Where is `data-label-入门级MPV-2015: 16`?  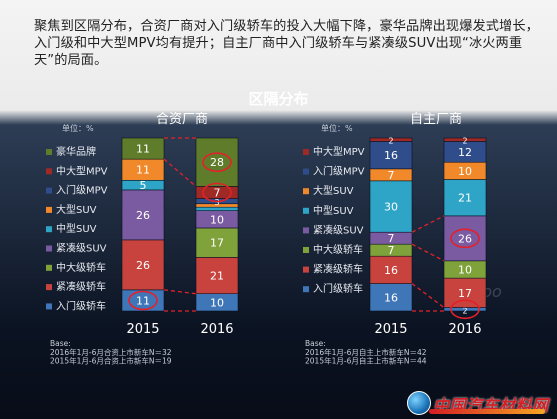
data-label-入门级MPV-2015: 16 is located at coordinates (391, 155).